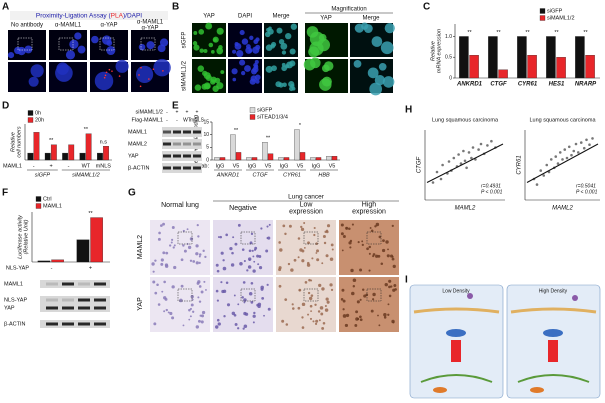  Describe the element at coordinates (12, 166) in the screenshot. I see `row-label: MAML1` at that location.